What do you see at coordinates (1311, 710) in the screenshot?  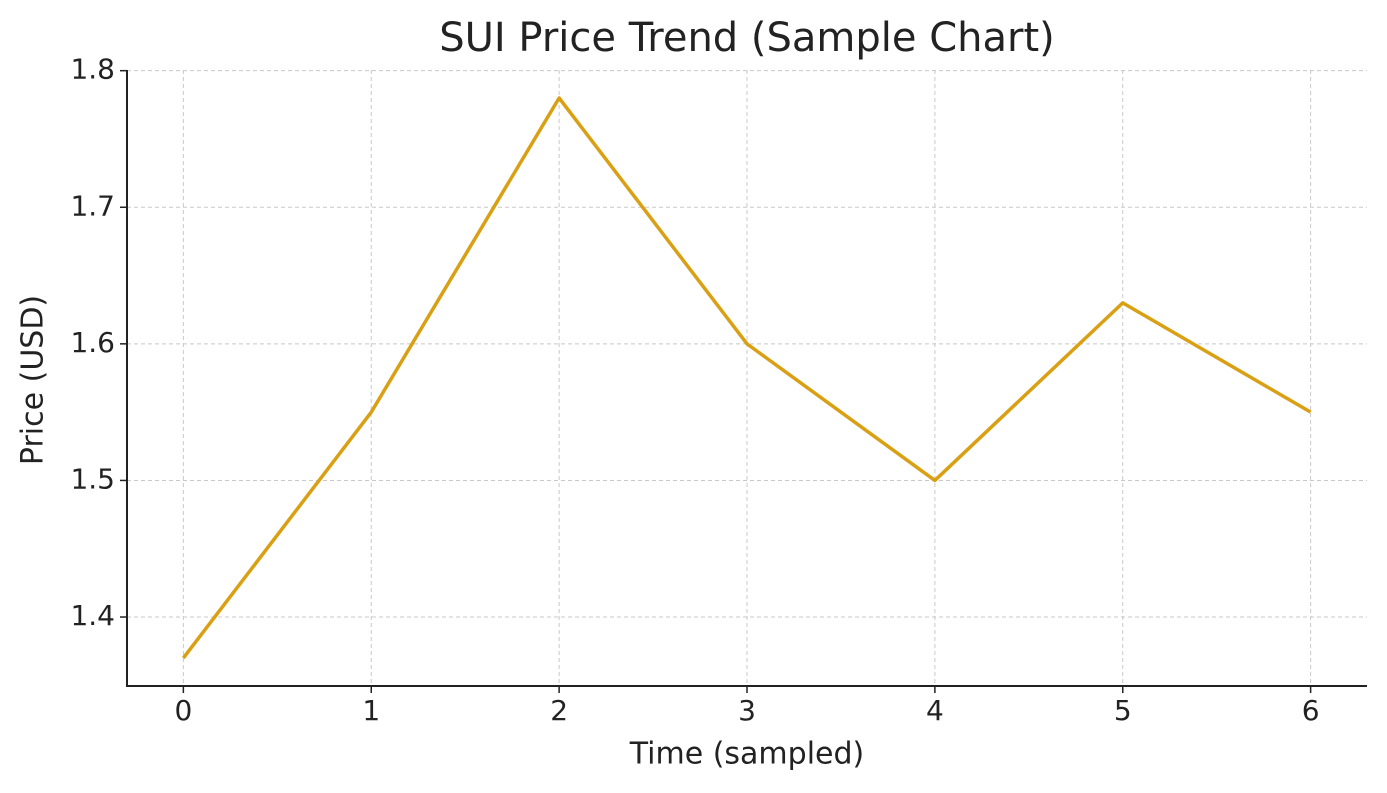 I see `x-tick-label: 6` at bounding box center [1311, 710].